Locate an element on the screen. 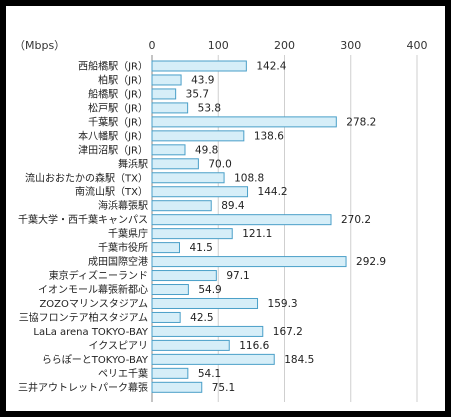 This screenshot has width=451, height=417. value-label: 108.8 is located at coordinates (249, 178).